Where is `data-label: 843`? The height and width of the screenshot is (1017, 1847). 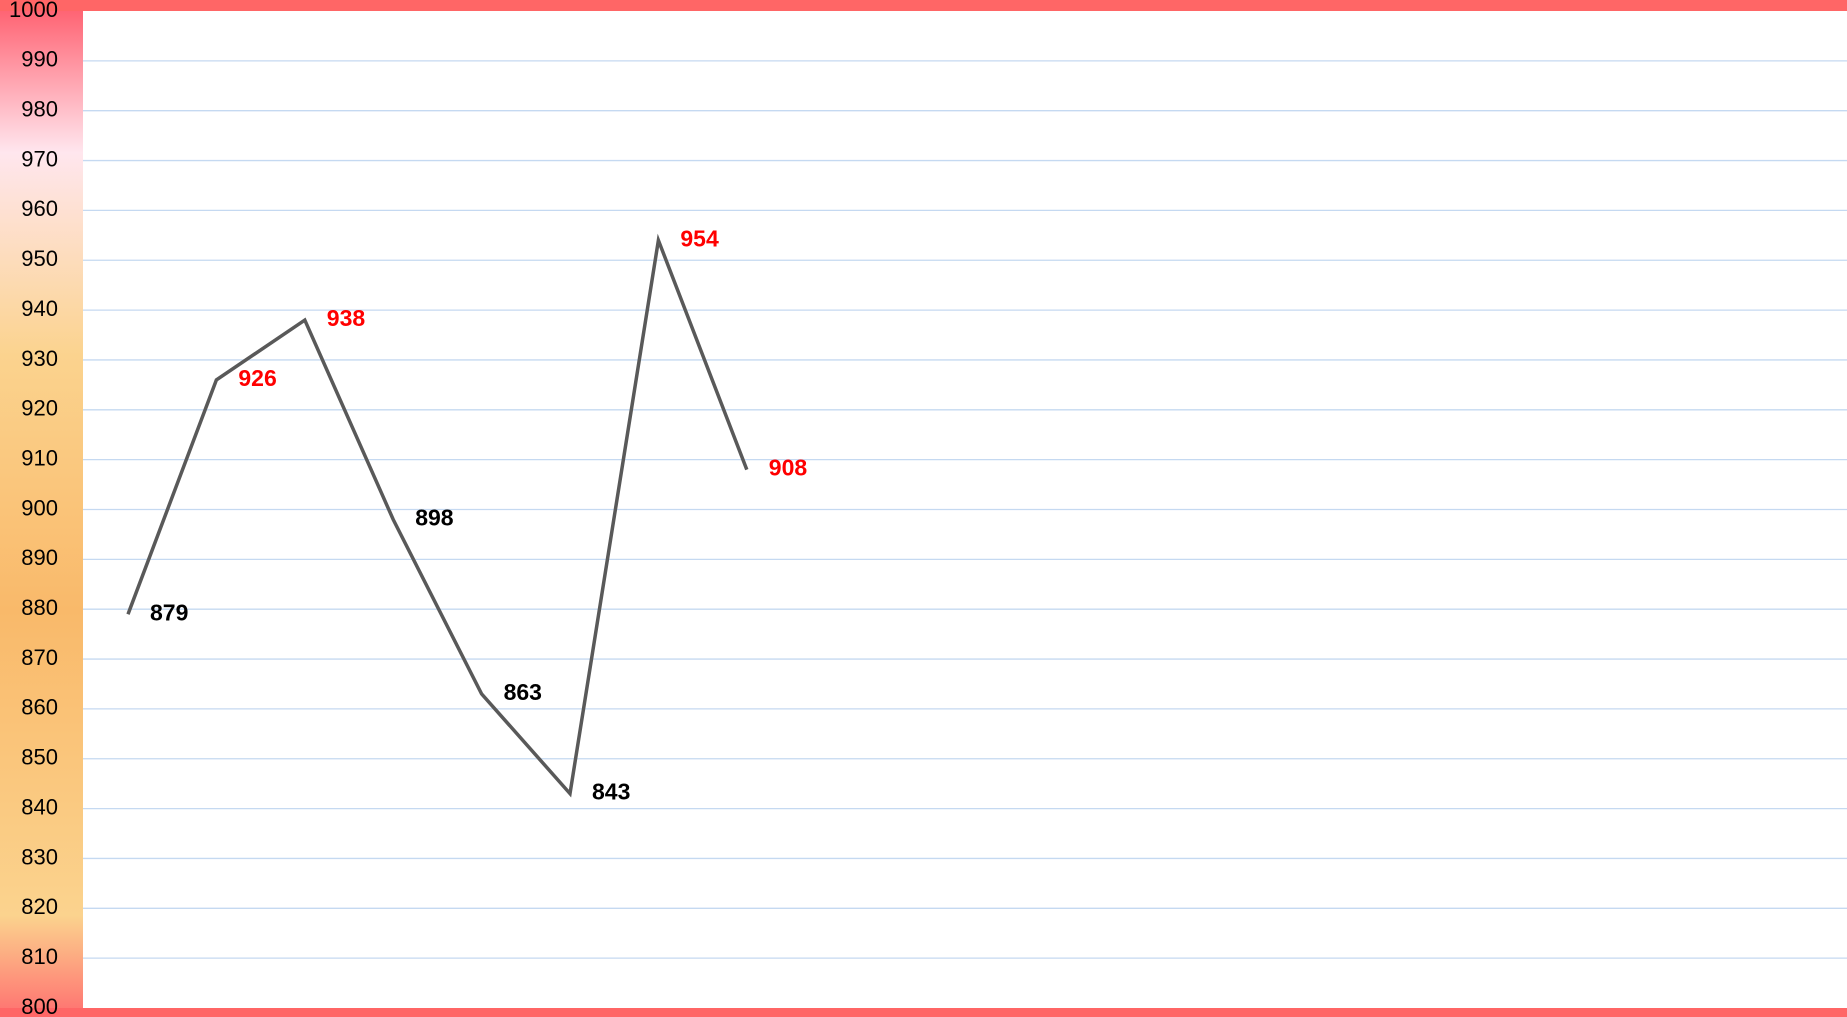 data-label: 843 is located at coordinates (611, 792).